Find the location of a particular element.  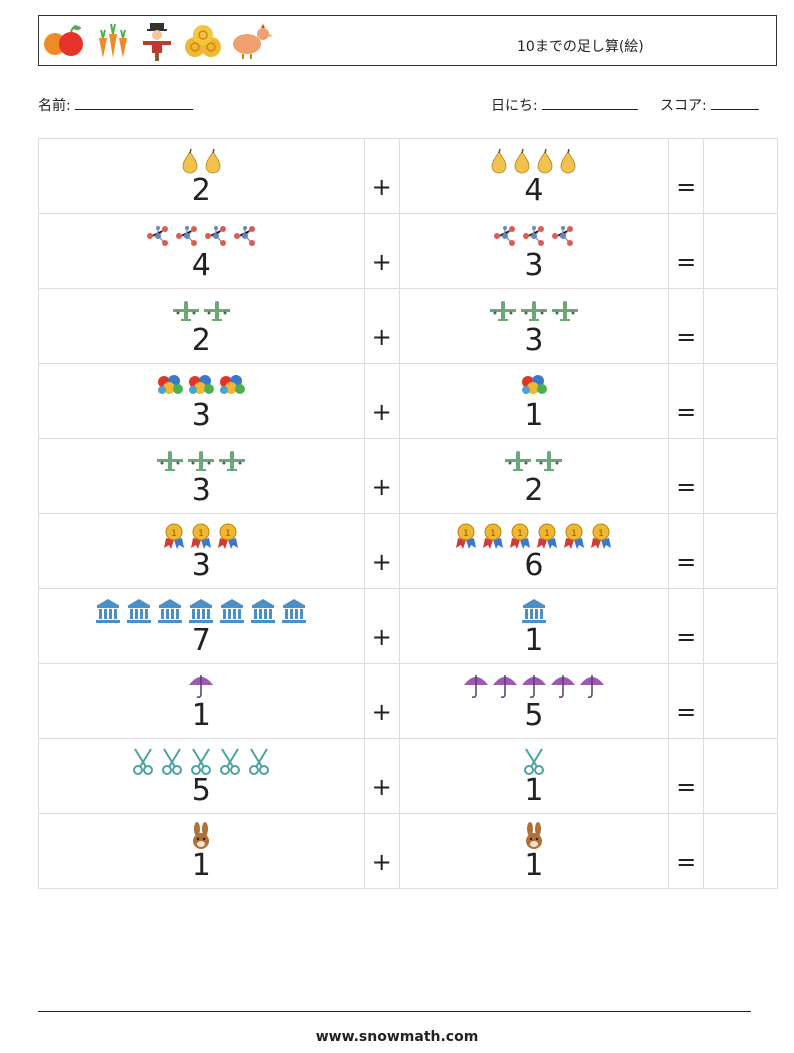

problem-row: 7 +1 = is located at coordinates (408, 626).